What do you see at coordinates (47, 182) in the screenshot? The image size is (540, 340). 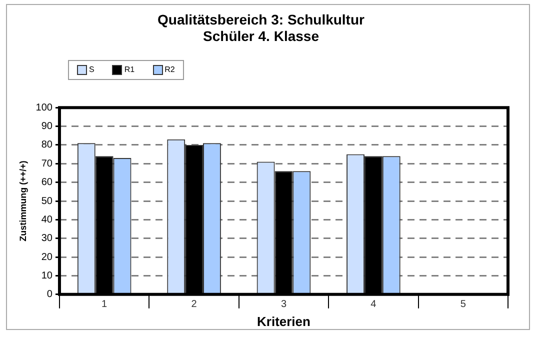 I see `y-tick-label: 60` at bounding box center [47, 182].